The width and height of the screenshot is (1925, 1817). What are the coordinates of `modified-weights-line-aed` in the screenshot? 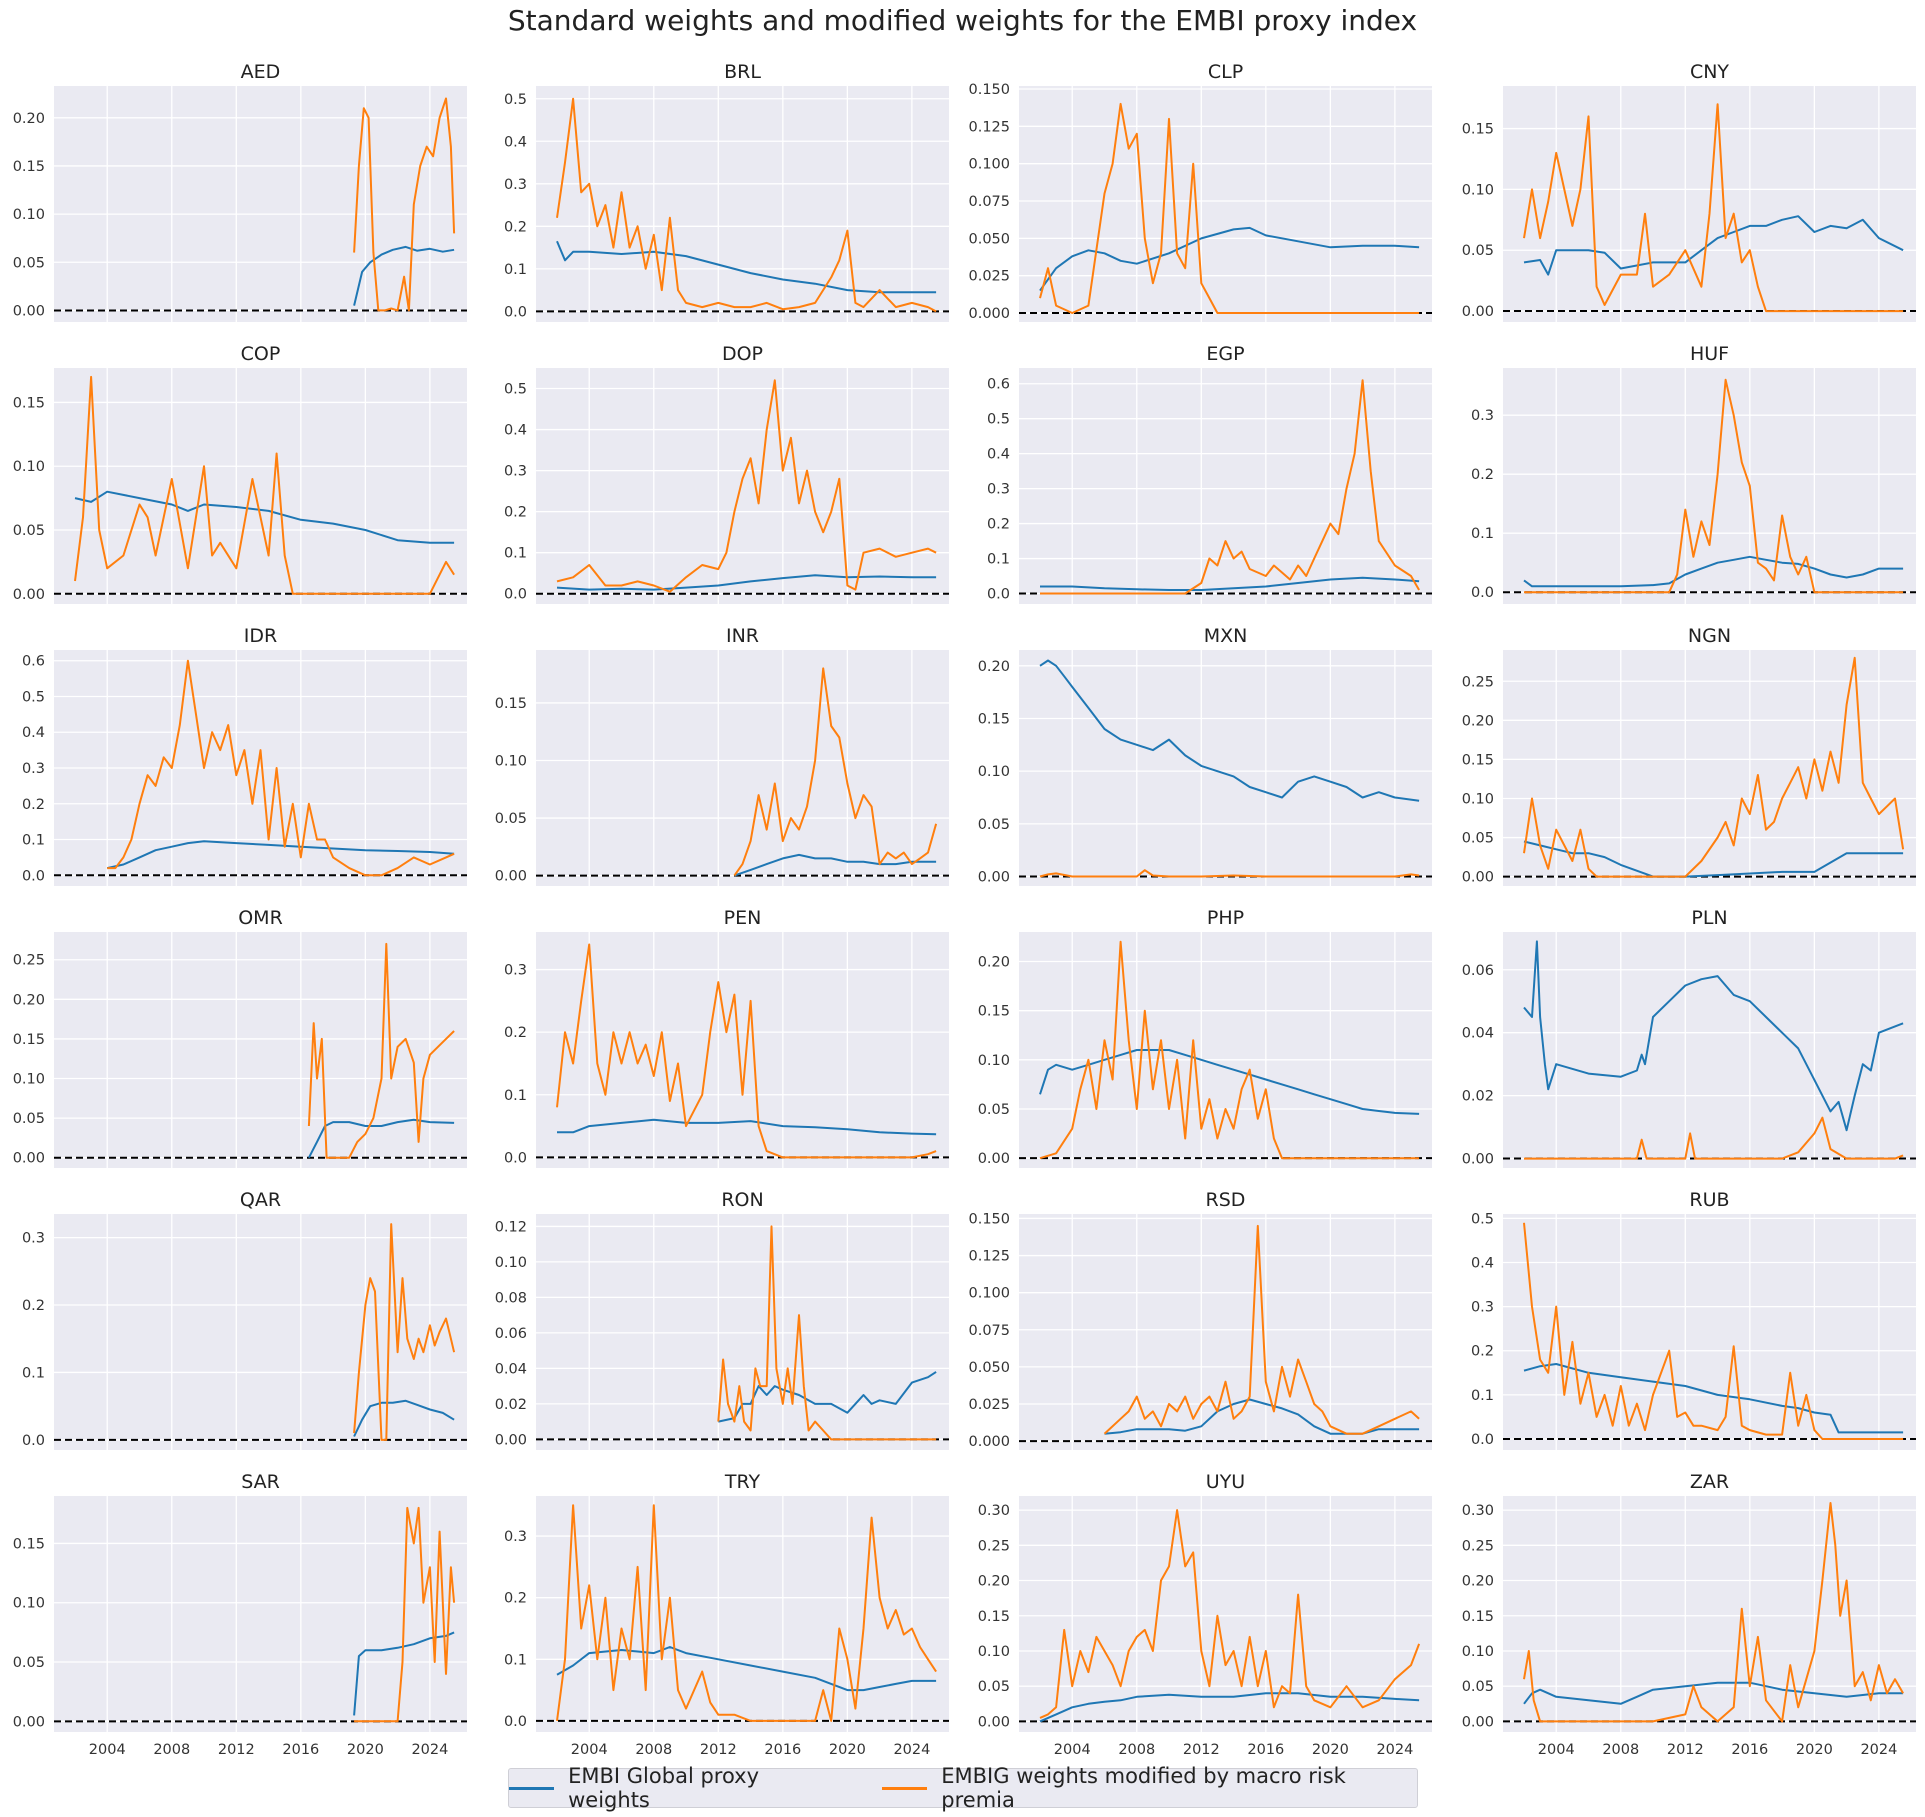 It's located at (404, 204).